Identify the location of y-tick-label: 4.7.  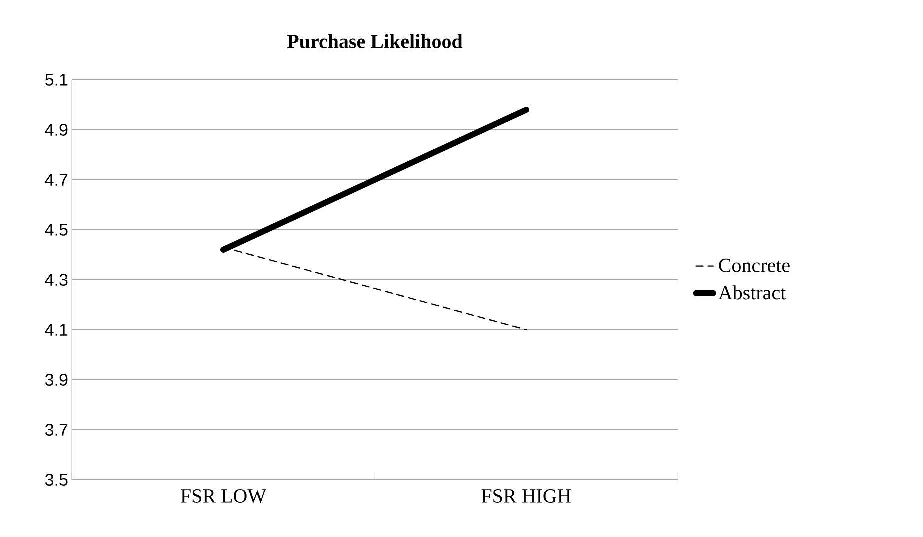
(56, 180).